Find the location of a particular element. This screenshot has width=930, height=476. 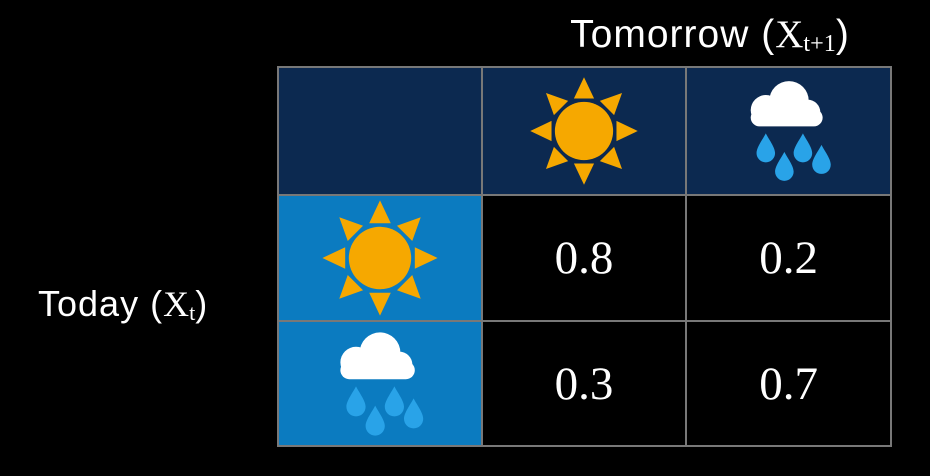

tomorrow-axis-label: Tomorrow (Xt+1) is located at coordinates (710, 34).